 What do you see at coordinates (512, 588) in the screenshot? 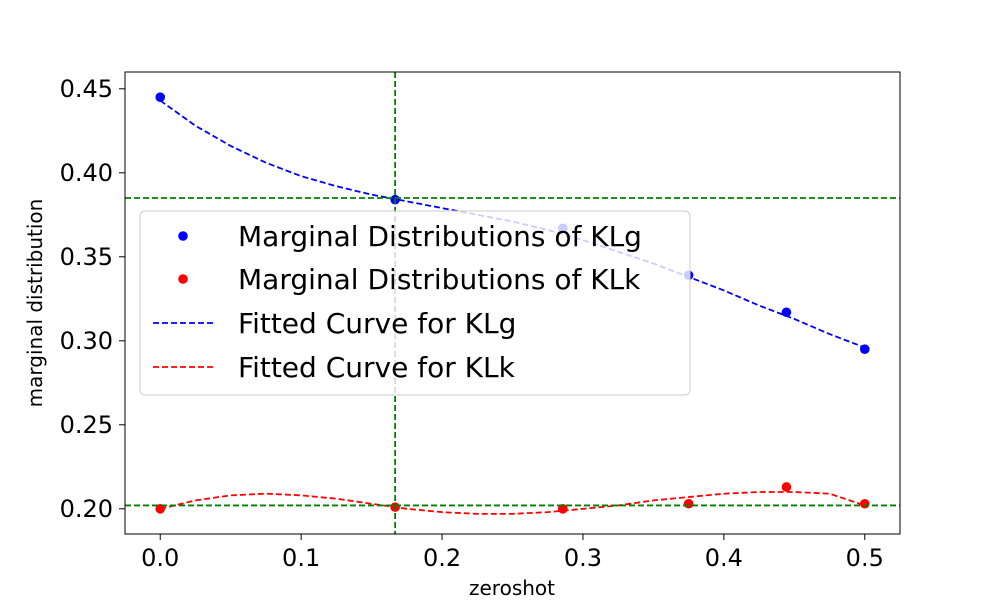
I see `x-axis-title: zeroshot` at bounding box center [512, 588].